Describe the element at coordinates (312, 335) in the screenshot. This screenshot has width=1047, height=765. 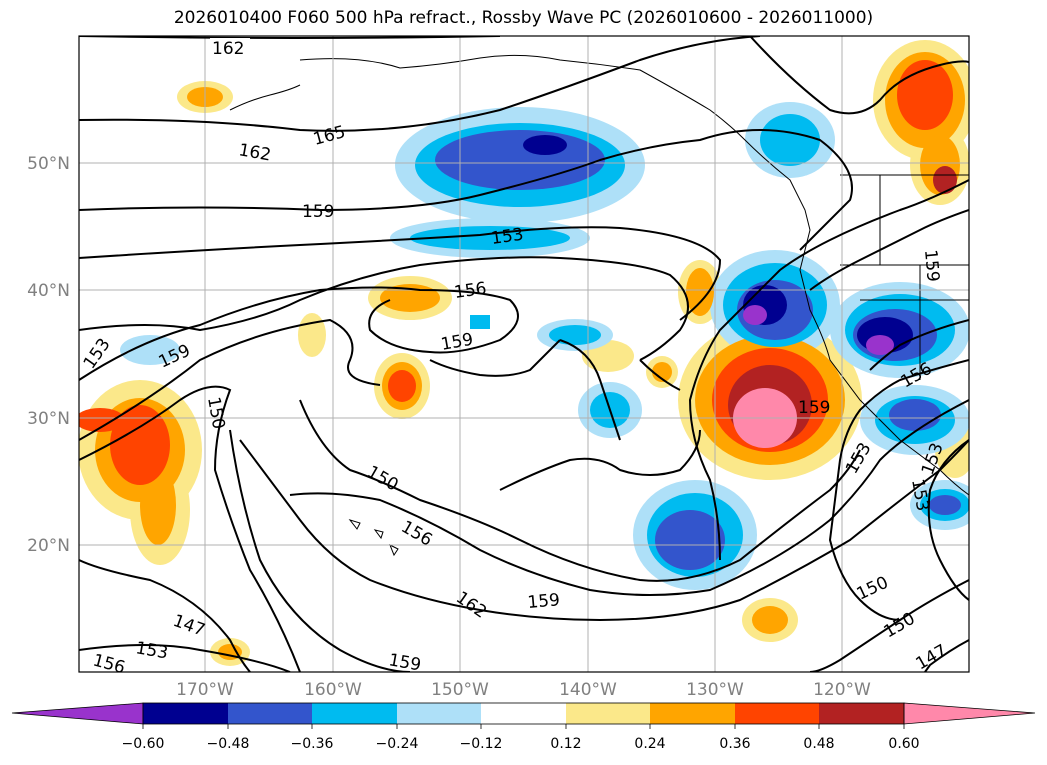
I see `halo-yellow-w2` at that location.